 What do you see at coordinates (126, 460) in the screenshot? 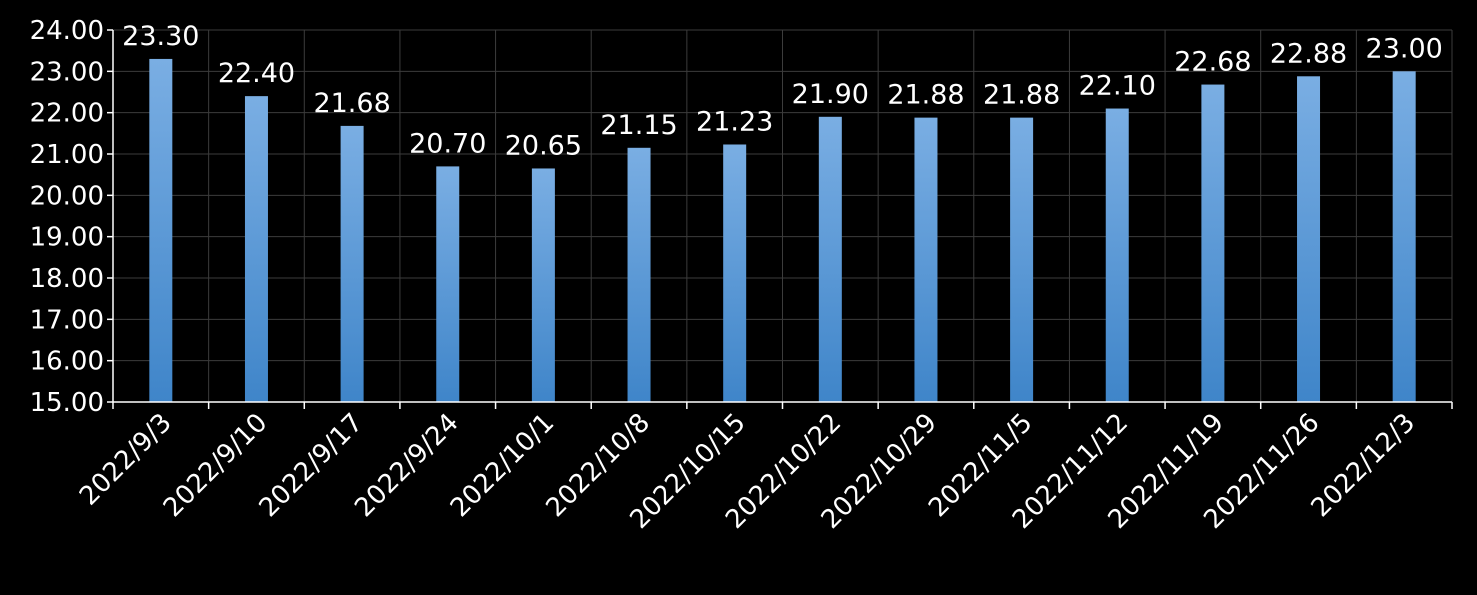
I see `x-tick-label: 2022/9/3` at bounding box center [126, 460].